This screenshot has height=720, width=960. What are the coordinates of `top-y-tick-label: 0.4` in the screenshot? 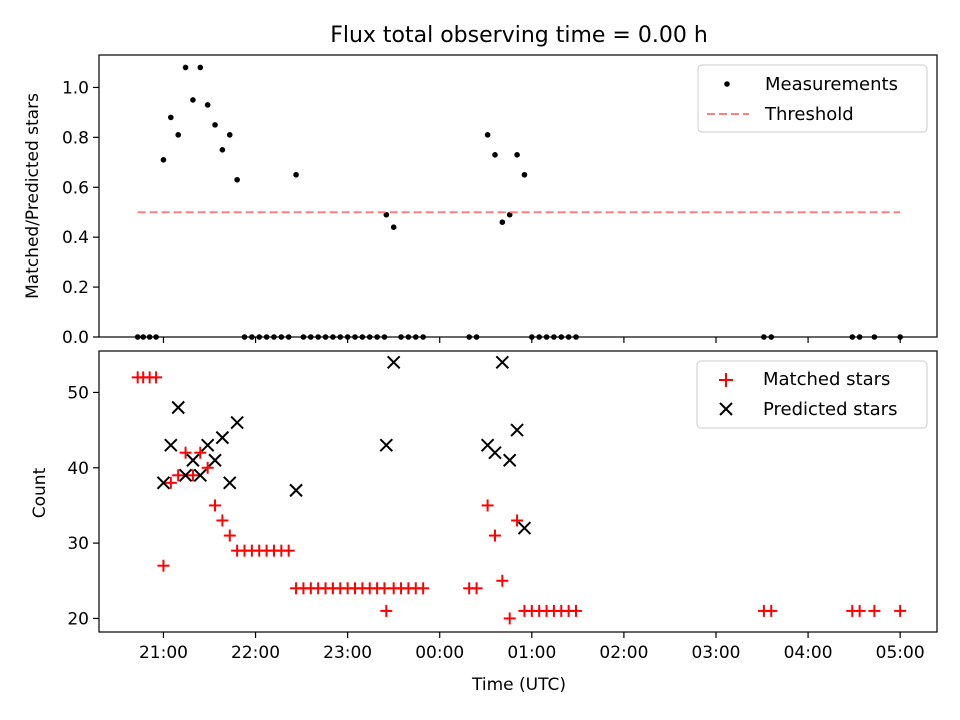 It's located at (75, 238).